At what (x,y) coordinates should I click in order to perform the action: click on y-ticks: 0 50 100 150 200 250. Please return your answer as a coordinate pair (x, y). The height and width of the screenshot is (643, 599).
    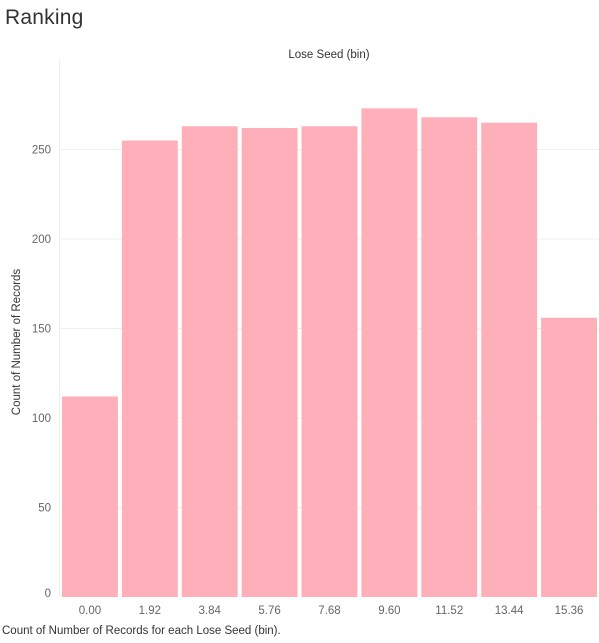
    Looking at the image, I should click on (41, 373).